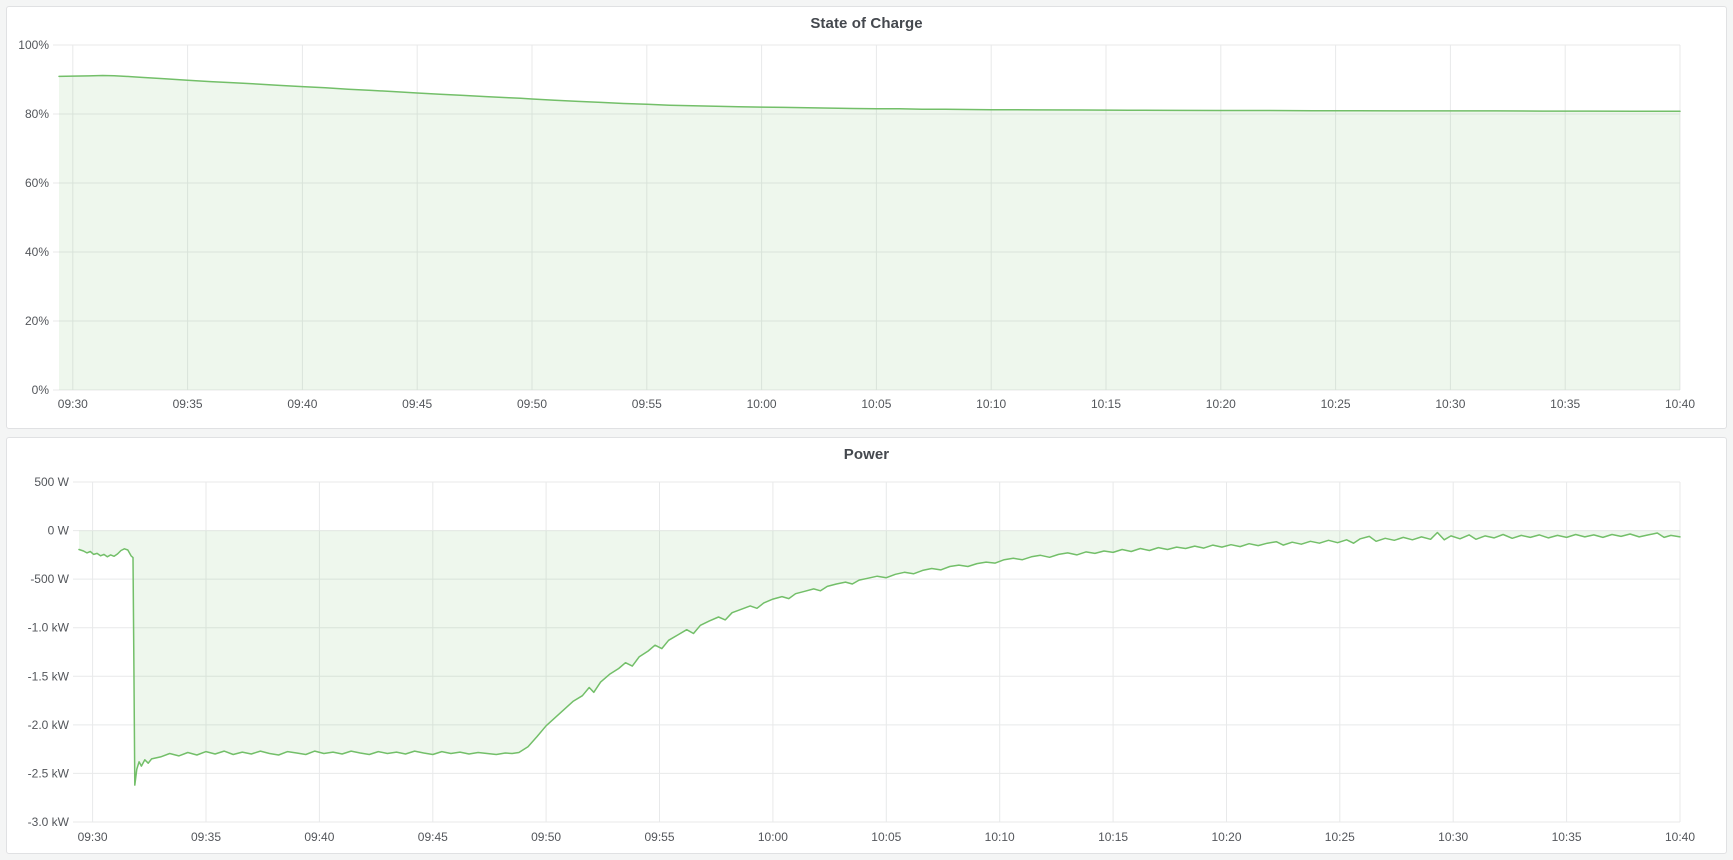  What do you see at coordinates (37, 114) in the screenshot?
I see `y-tick-label: 80%` at bounding box center [37, 114].